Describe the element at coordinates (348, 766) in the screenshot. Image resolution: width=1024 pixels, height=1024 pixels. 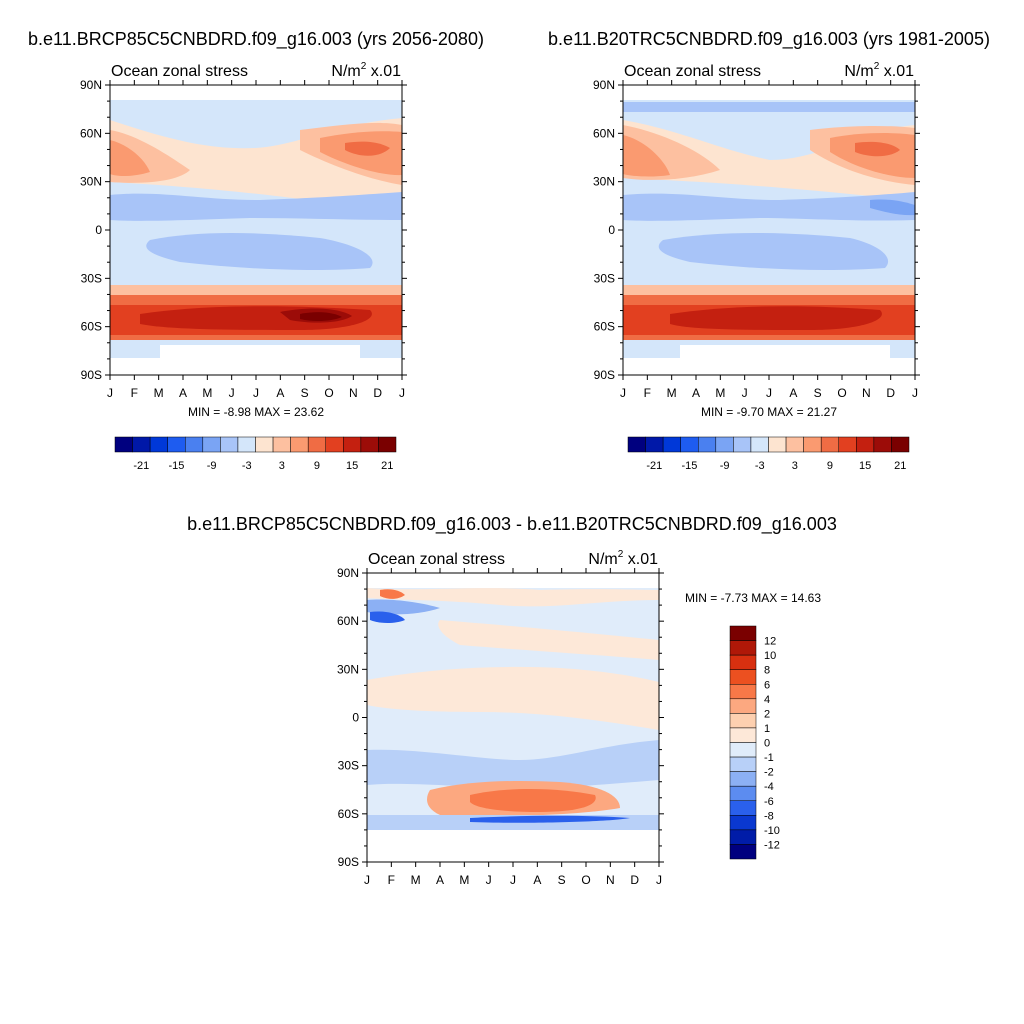
I see `y-tick-label: 30S` at that location.